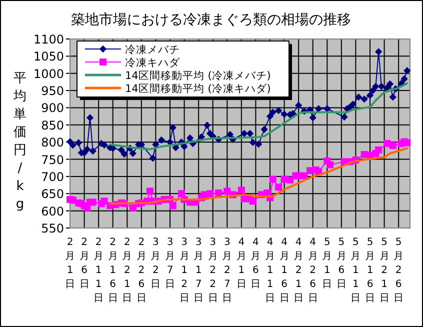 The width and height of the screenshot is (423, 327). Describe the element at coordinates (48, 73) in the screenshot. I see `y-tick-label: 1000` at that location.